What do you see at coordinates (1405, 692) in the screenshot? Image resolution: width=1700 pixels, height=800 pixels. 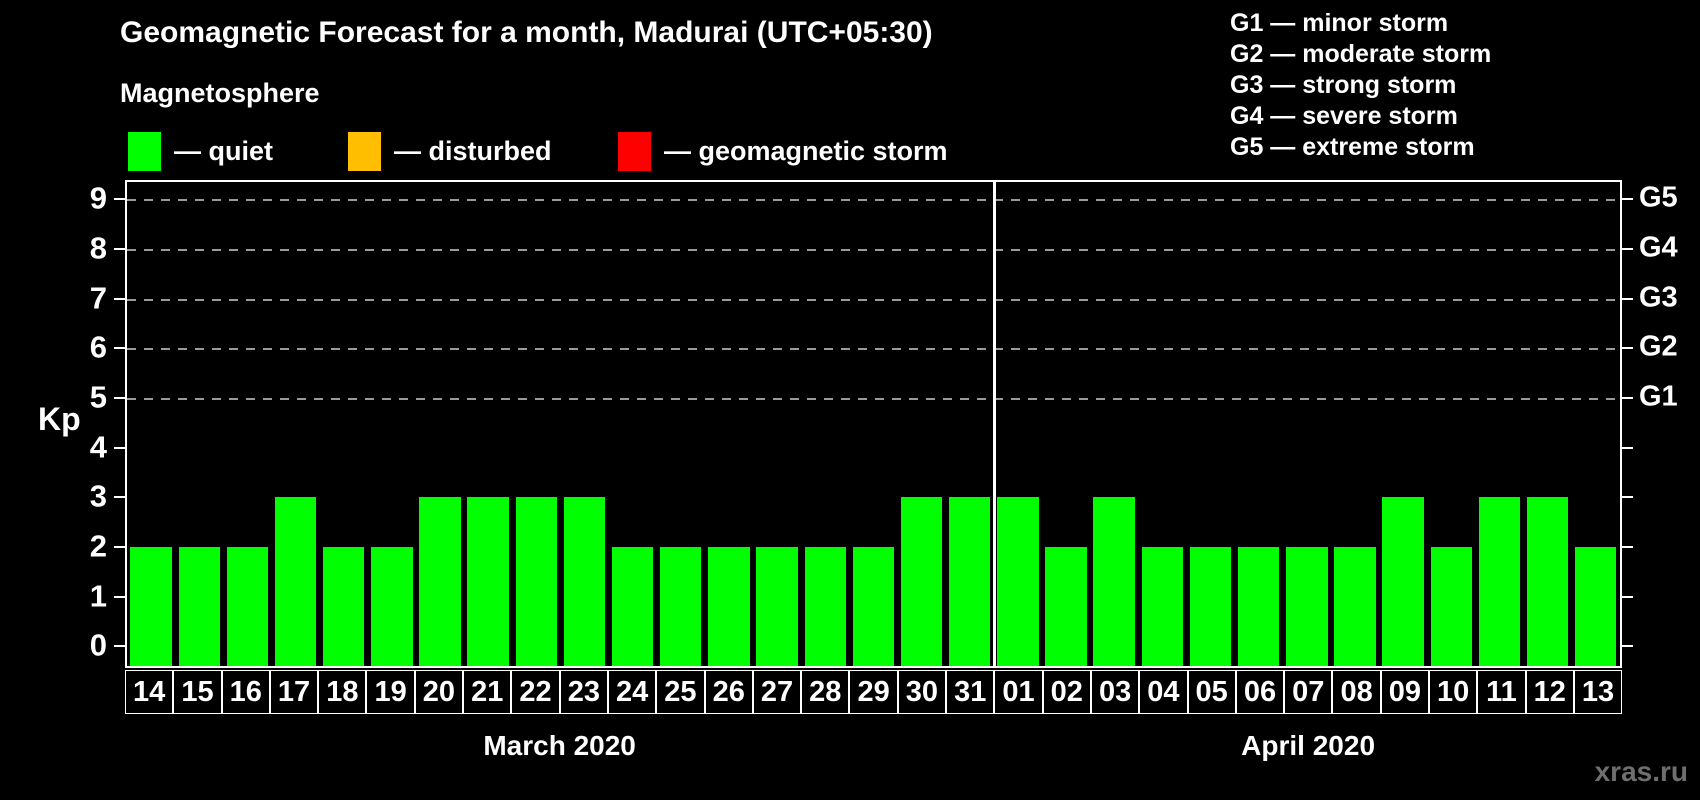 I see `day-label-09: 09` at bounding box center [1405, 692].